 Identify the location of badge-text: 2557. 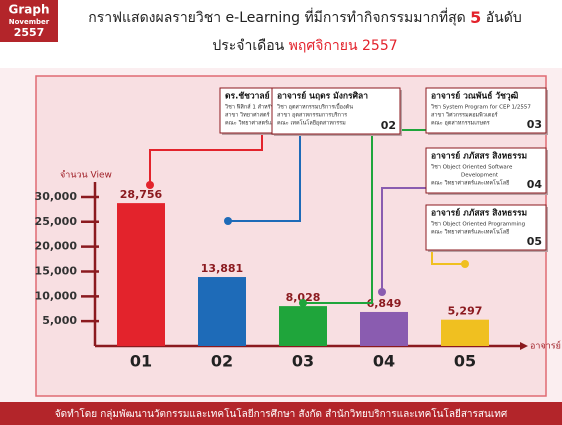
(29, 32).